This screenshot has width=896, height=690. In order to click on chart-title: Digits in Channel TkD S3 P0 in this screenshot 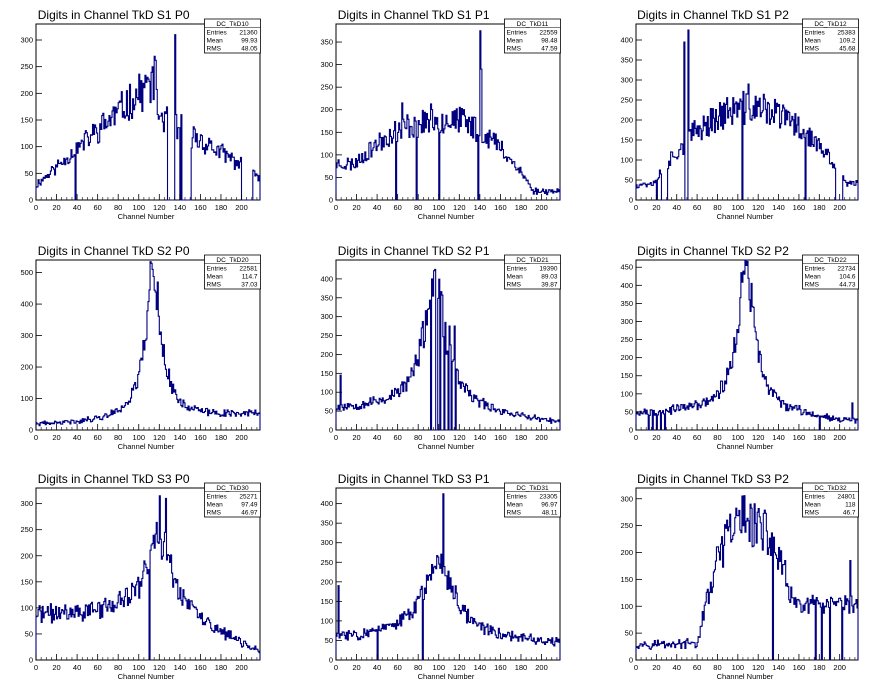, I will do `click(114, 479)`.